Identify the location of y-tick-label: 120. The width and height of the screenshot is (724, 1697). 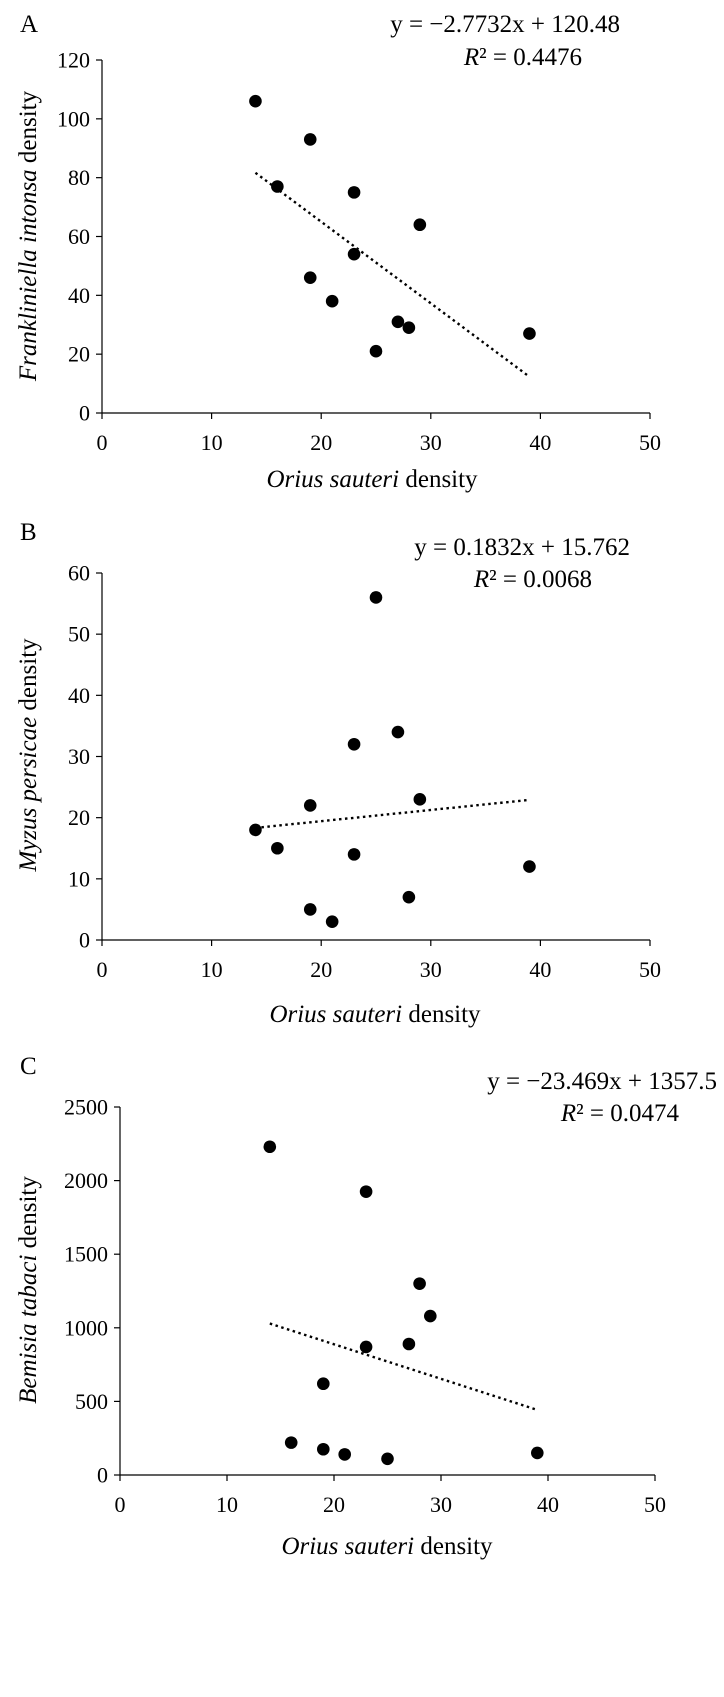
(73, 60).